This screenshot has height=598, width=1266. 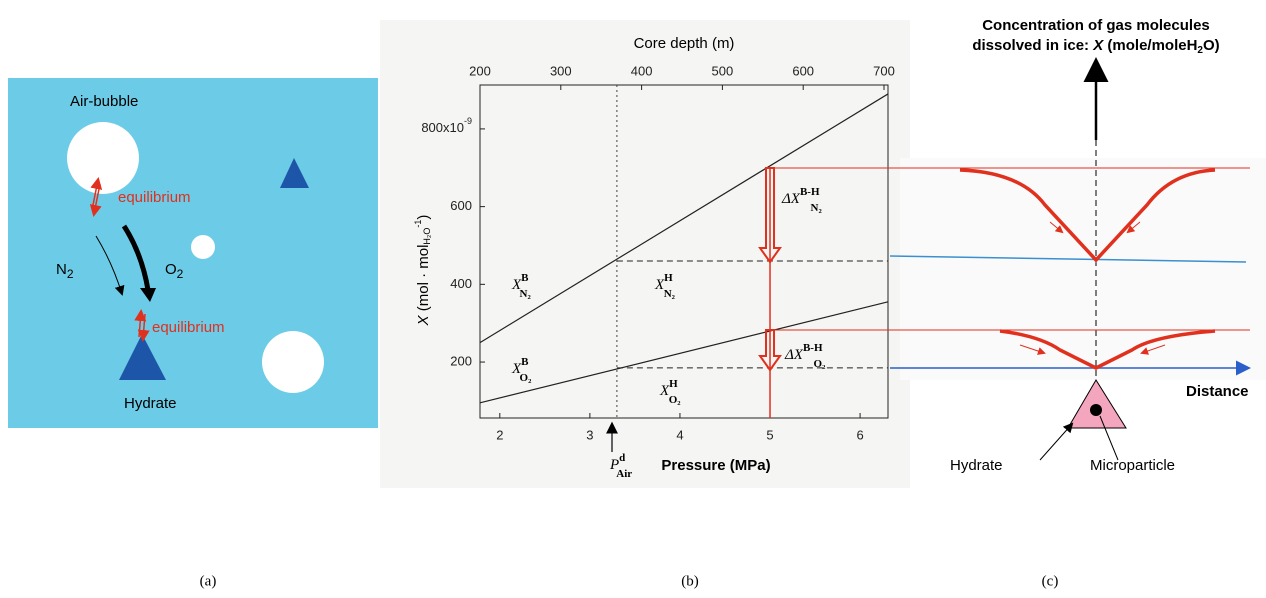 I want to click on y-tick-label: 200, so click(x=461, y=360).